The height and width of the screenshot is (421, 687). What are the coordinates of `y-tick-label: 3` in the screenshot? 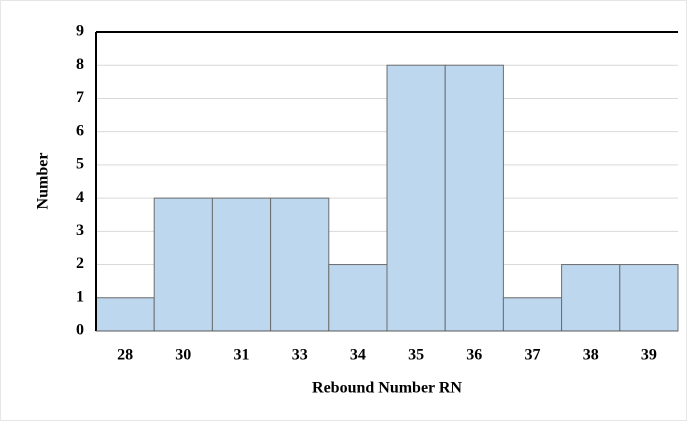 It's located at (80, 230).